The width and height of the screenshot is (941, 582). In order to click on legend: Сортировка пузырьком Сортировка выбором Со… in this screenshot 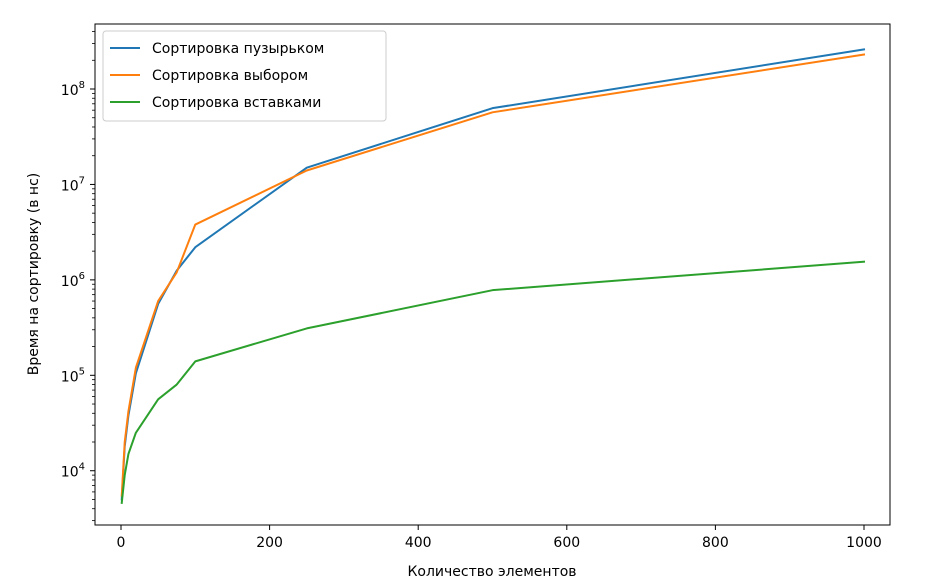, I will do `click(244, 76)`.